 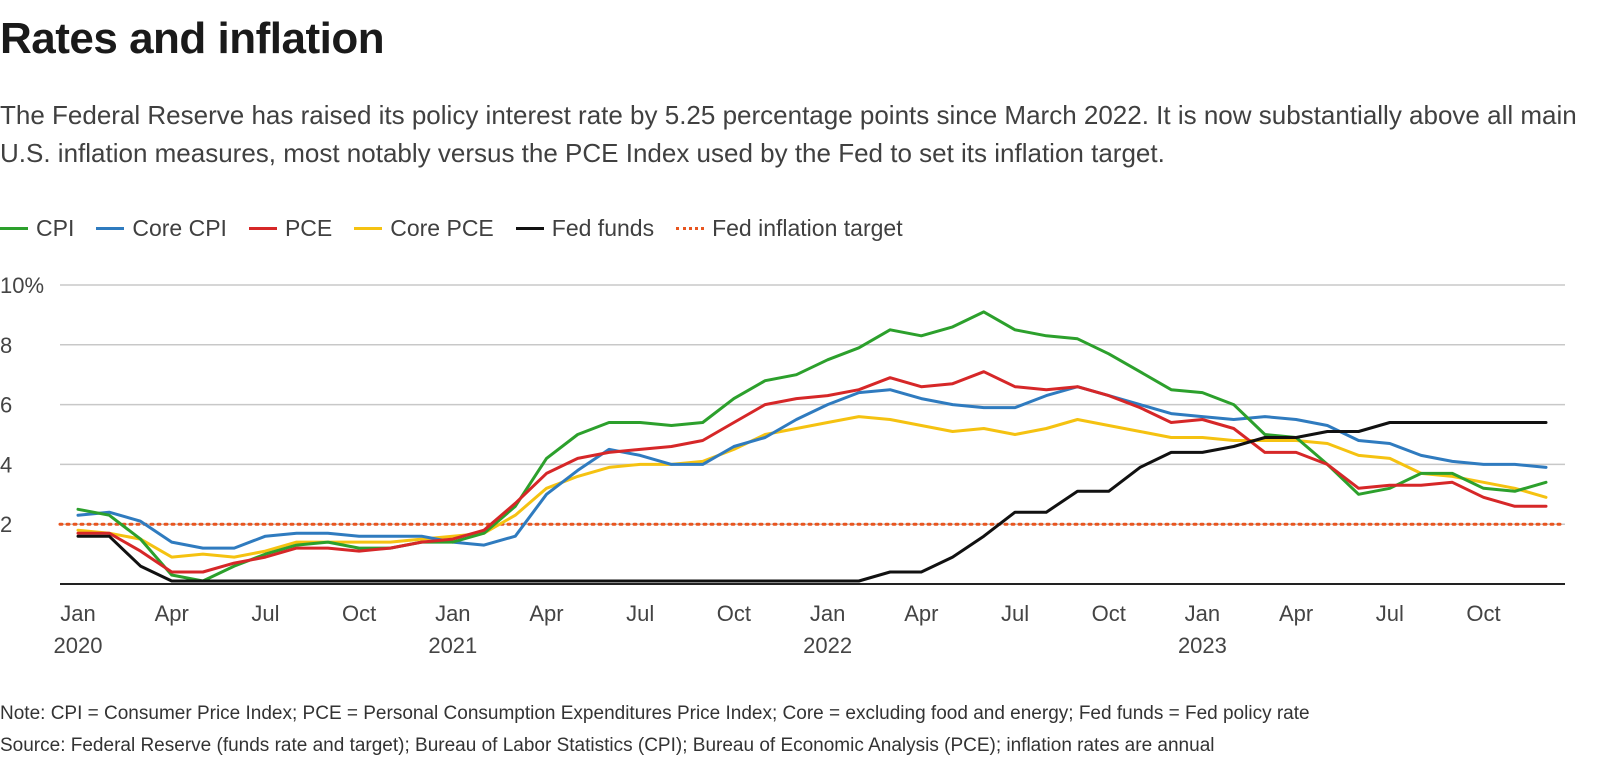 I want to click on legend-item-fed-funds: Fed funds, so click(x=585, y=228).